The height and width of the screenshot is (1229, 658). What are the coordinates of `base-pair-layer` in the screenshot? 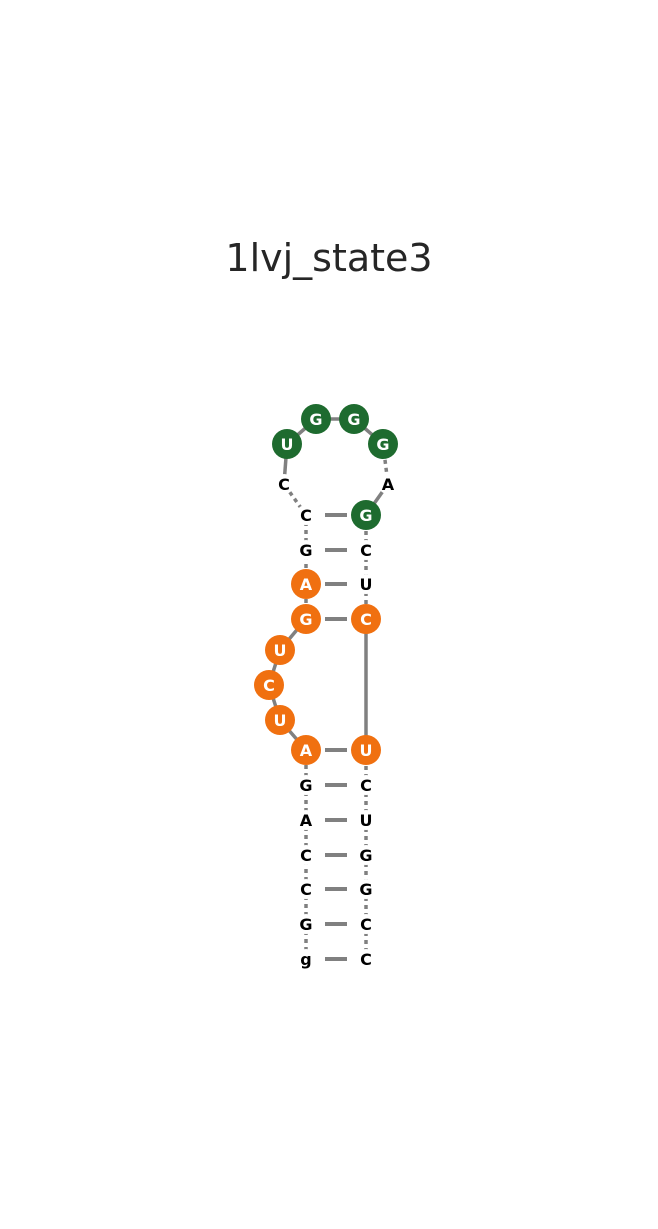 It's located at (336, 737).